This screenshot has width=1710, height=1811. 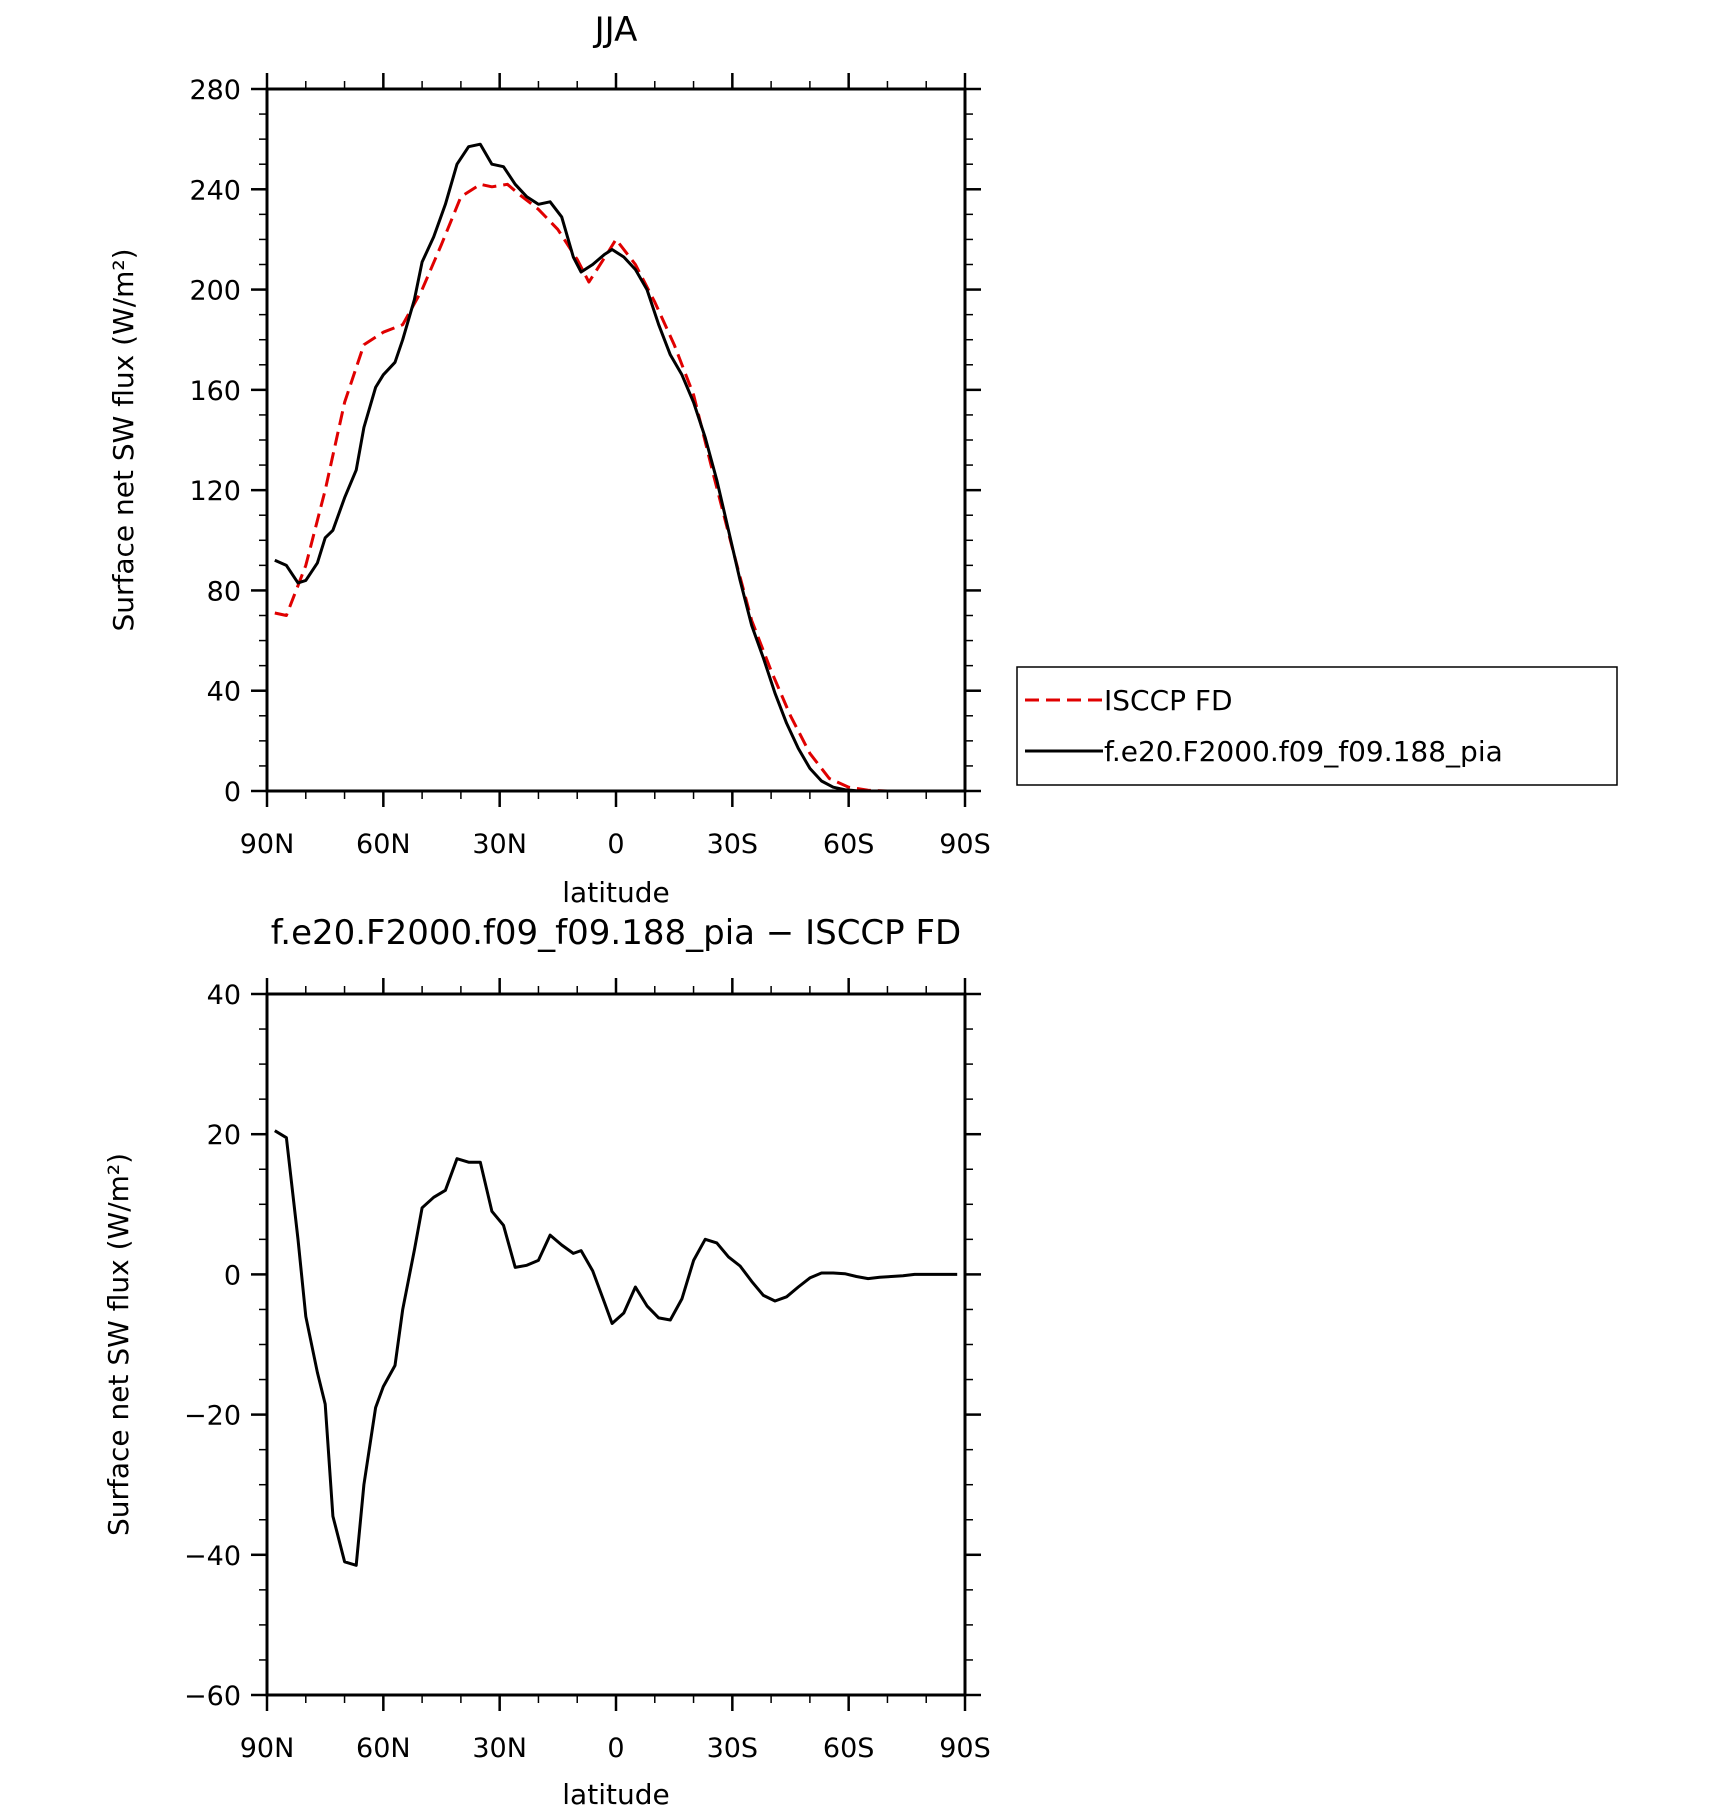 What do you see at coordinates (224, 591) in the screenshot?
I see `y-tick-label: 80` at bounding box center [224, 591].